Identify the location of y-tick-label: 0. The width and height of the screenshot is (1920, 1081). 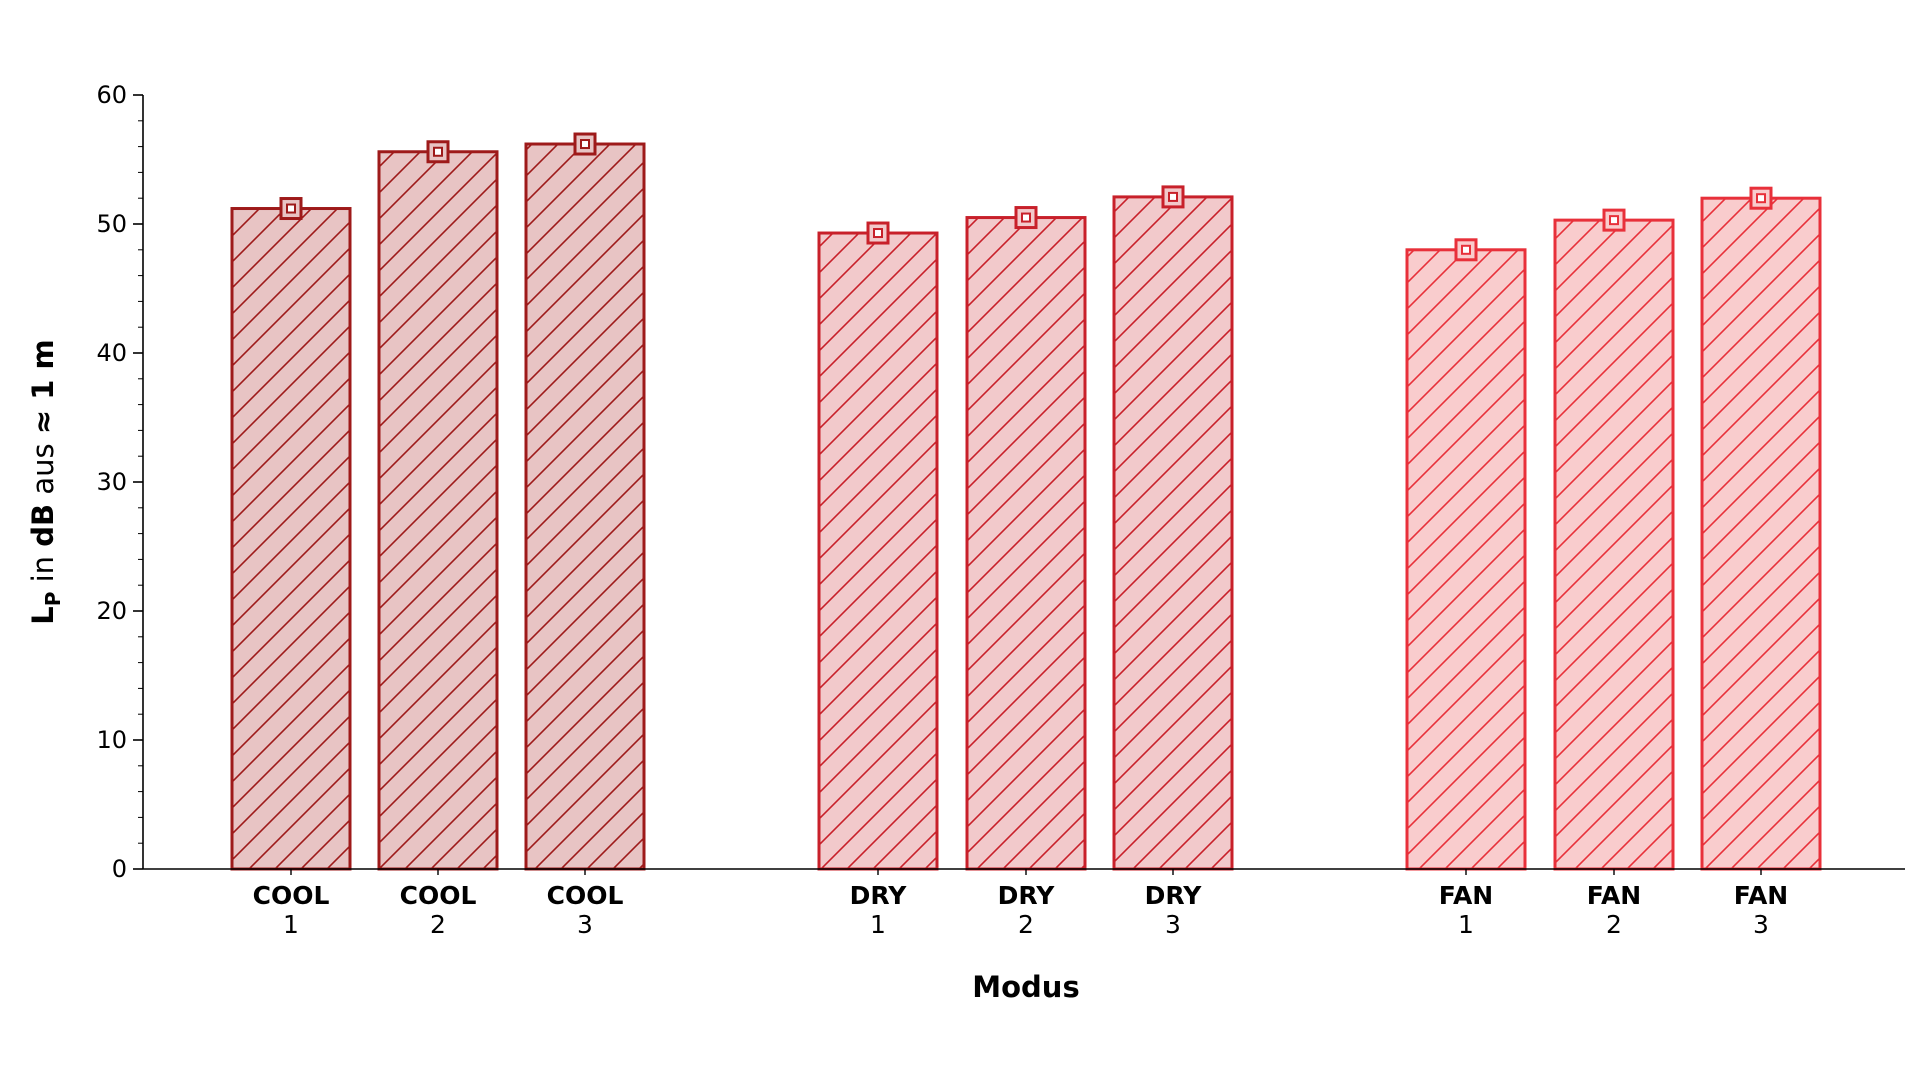
(119, 869).